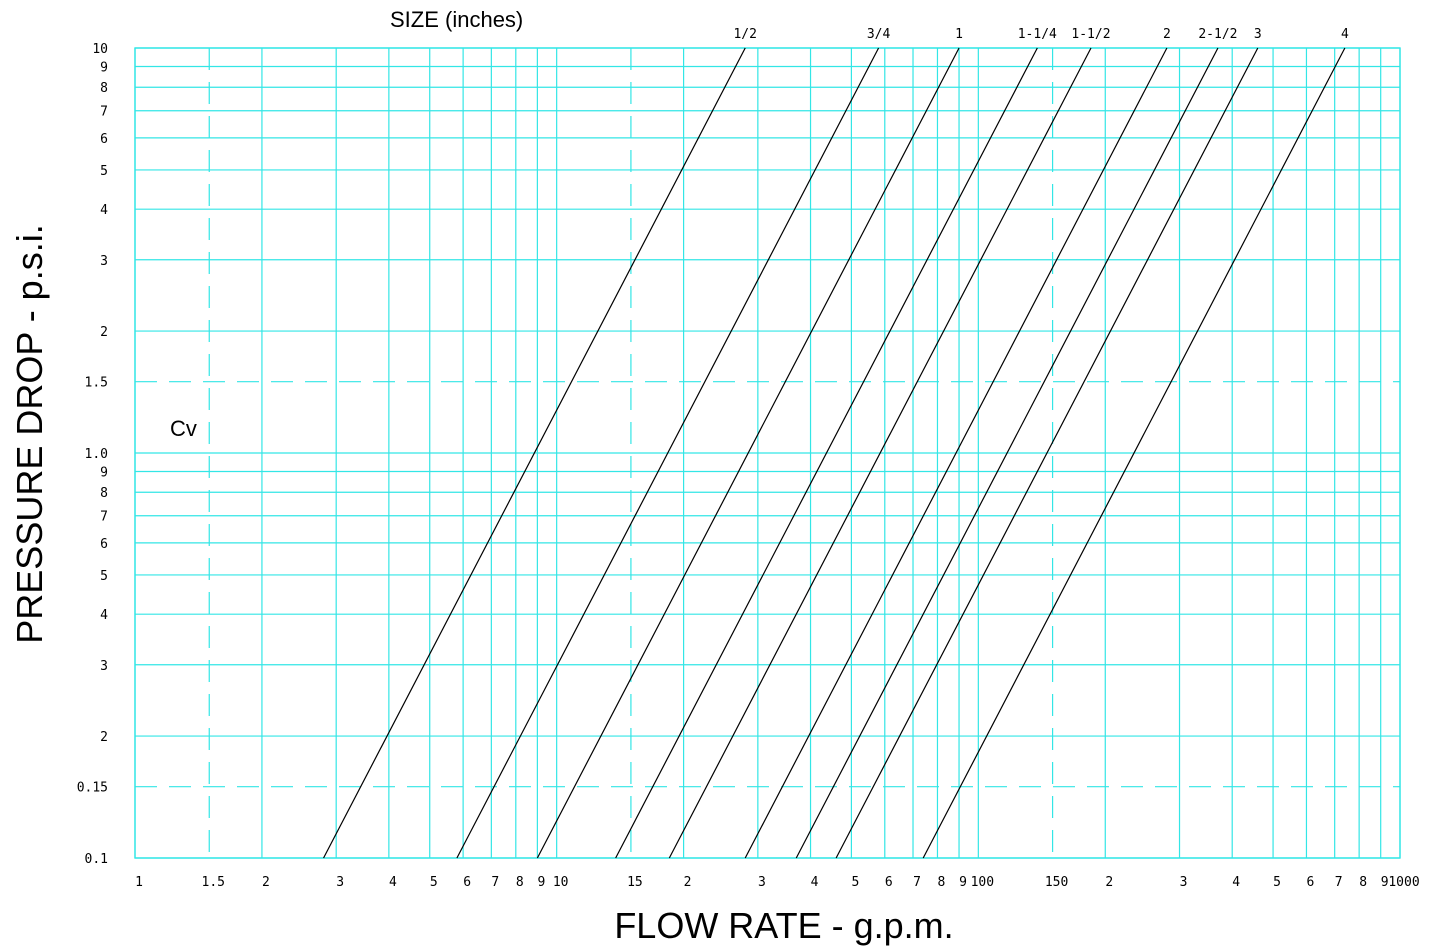 The height and width of the screenshot is (950, 1451). I want to click on x-tick-label: 10, so click(561, 882).